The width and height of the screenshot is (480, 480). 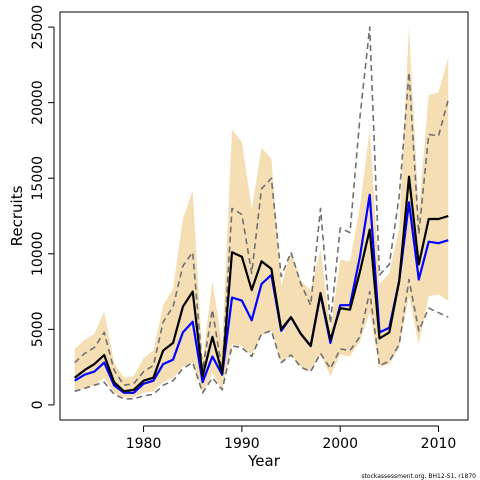 What do you see at coordinates (38, 254) in the screenshot?
I see `y-tick-label: 10000` at bounding box center [38, 254].